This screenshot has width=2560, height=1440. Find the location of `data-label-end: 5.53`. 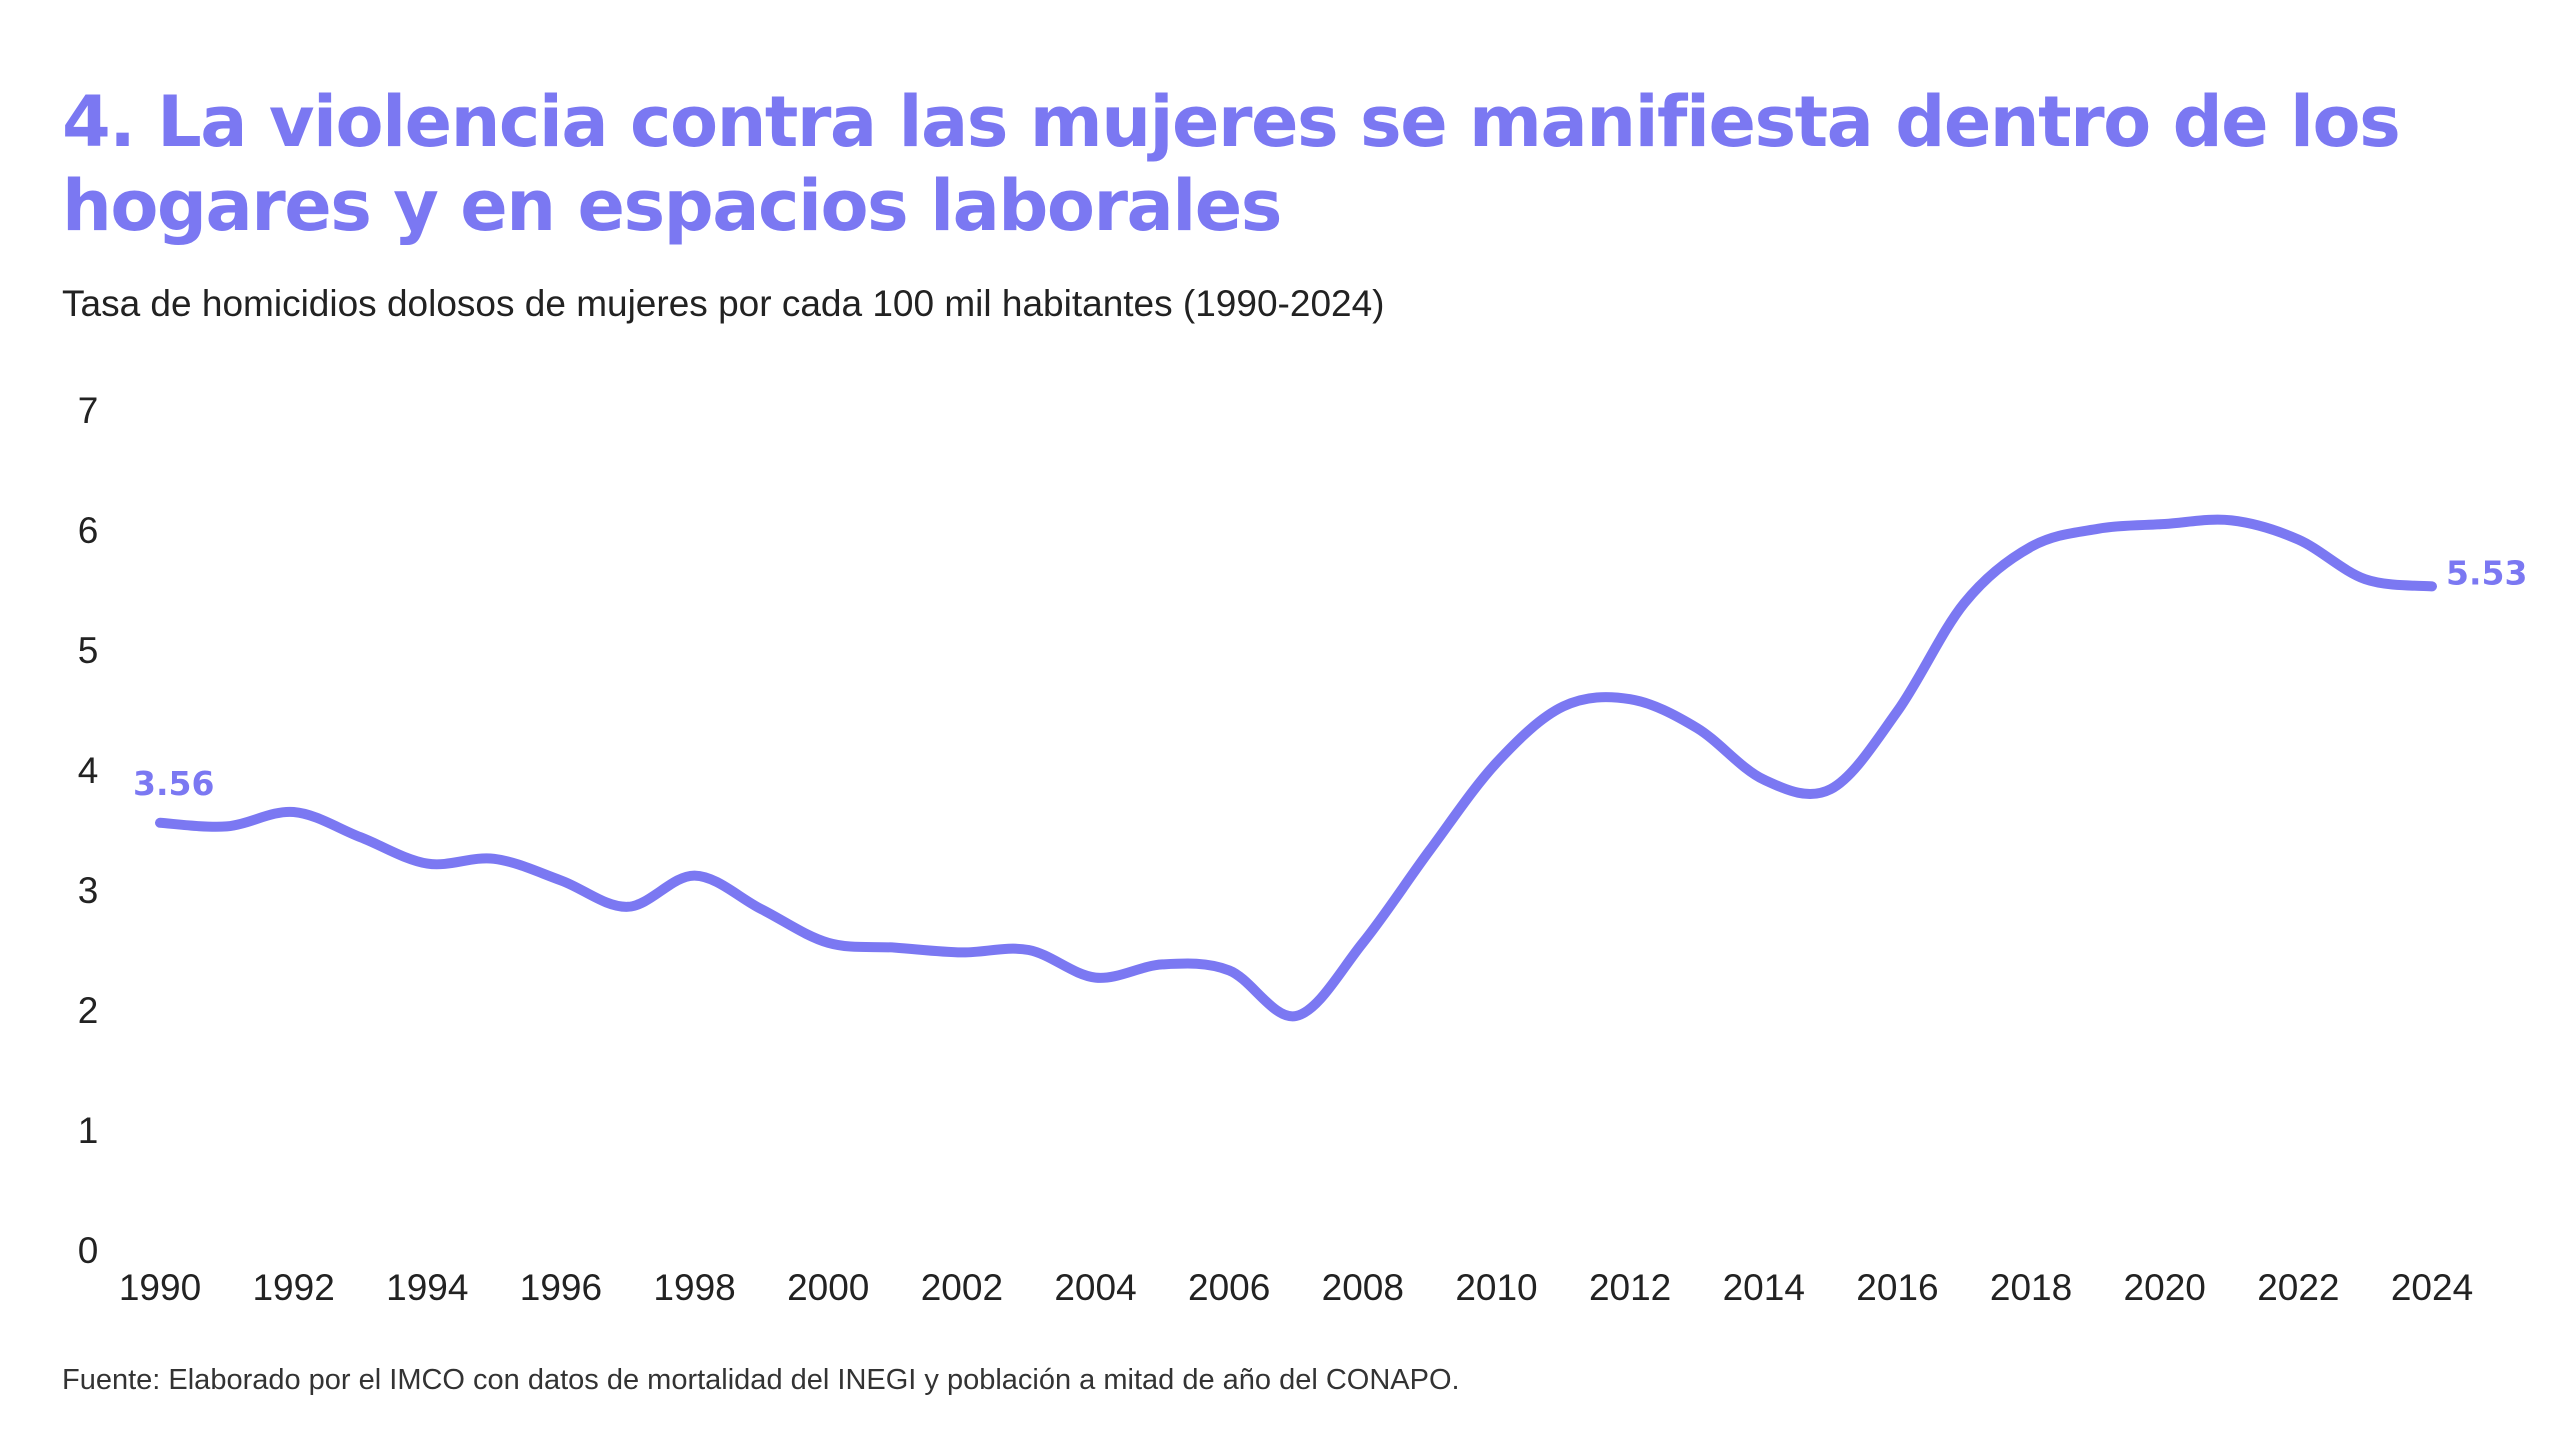

data-label-end: 5.53 is located at coordinates (2486, 572).